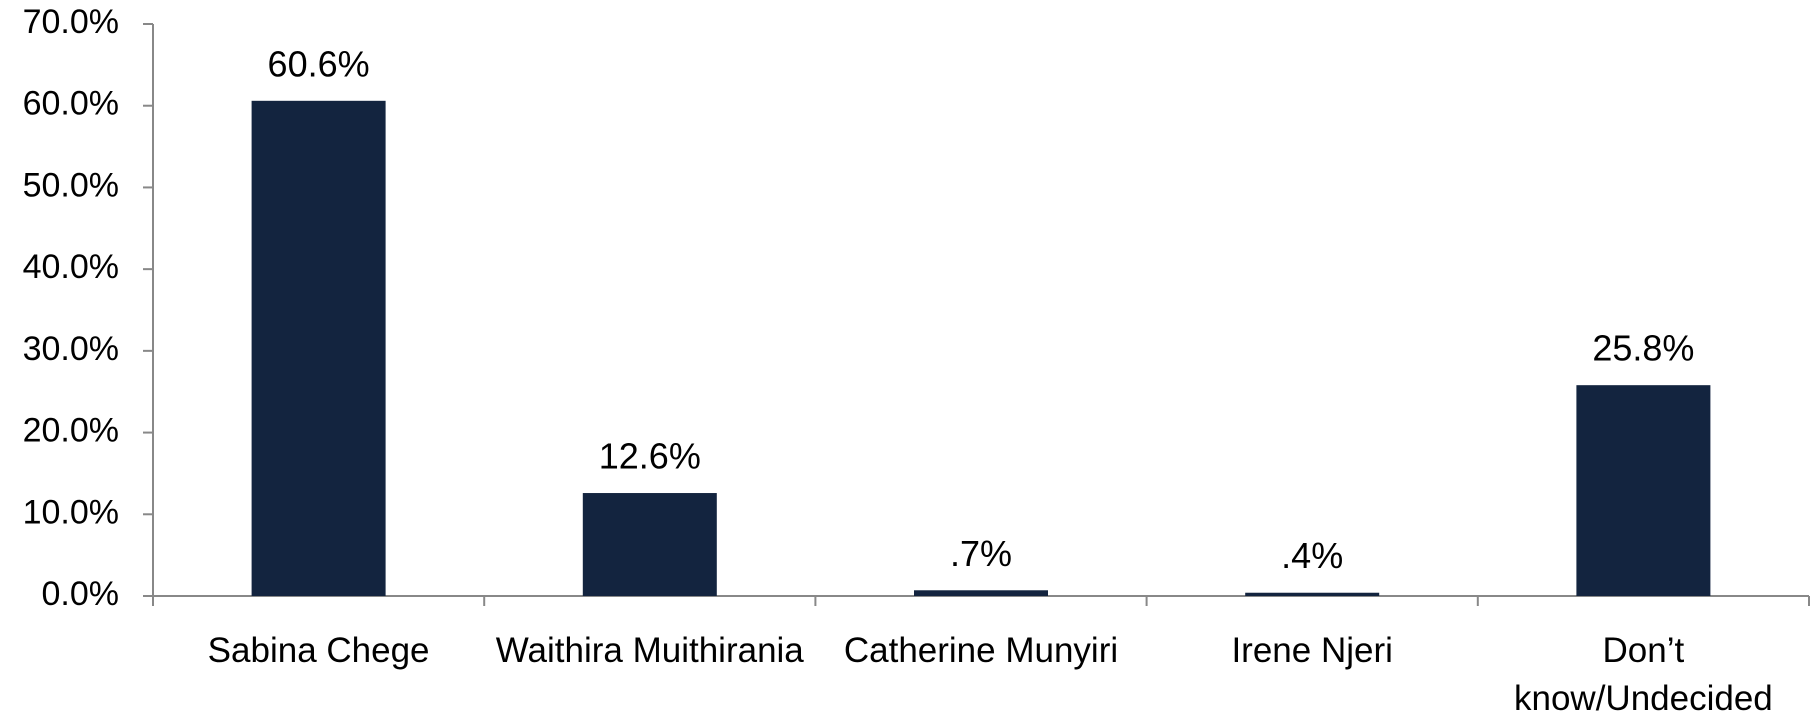 The height and width of the screenshot is (719, 1816). Describe the element at coordinates (81, 594) in the screenshot. I see `y-tick-label: 0.0%` at that location.